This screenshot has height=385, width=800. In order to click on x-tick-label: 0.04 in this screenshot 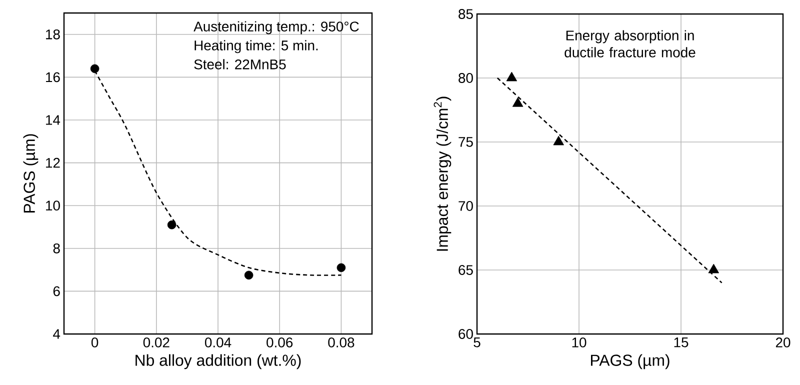, I will do `click(218, 343)`.